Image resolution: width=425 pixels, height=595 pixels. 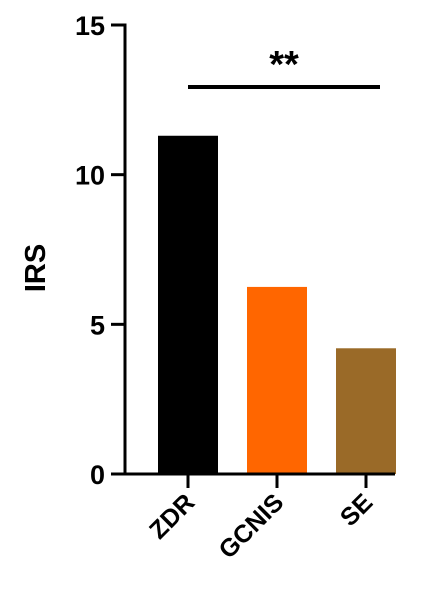 What do you see at coordinates (172, 516) in the screenshot?
I see `x-tick-label: ZDR` at bounding box center [172, 516].